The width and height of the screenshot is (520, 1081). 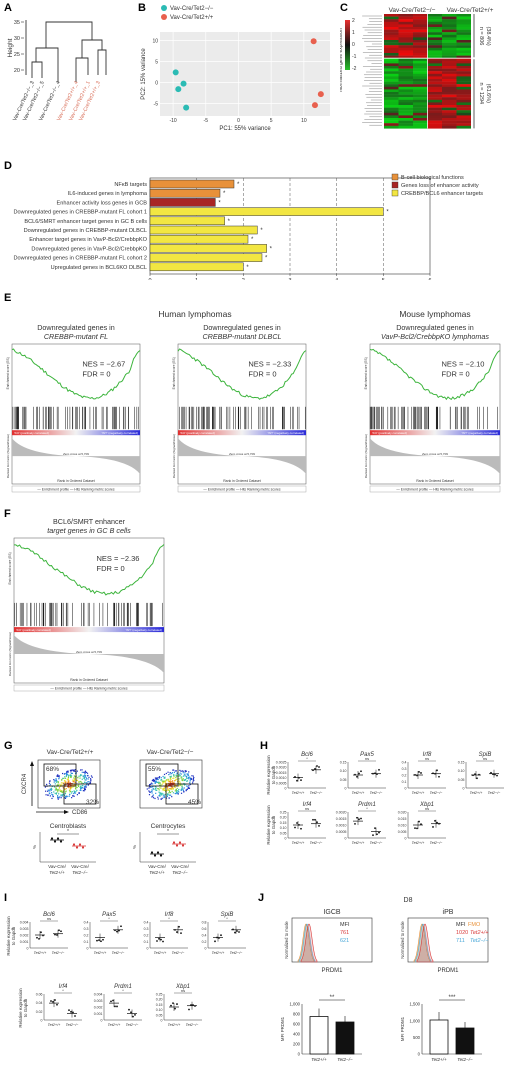 I want to click on panel-label: F, so click(x=7, y=514).